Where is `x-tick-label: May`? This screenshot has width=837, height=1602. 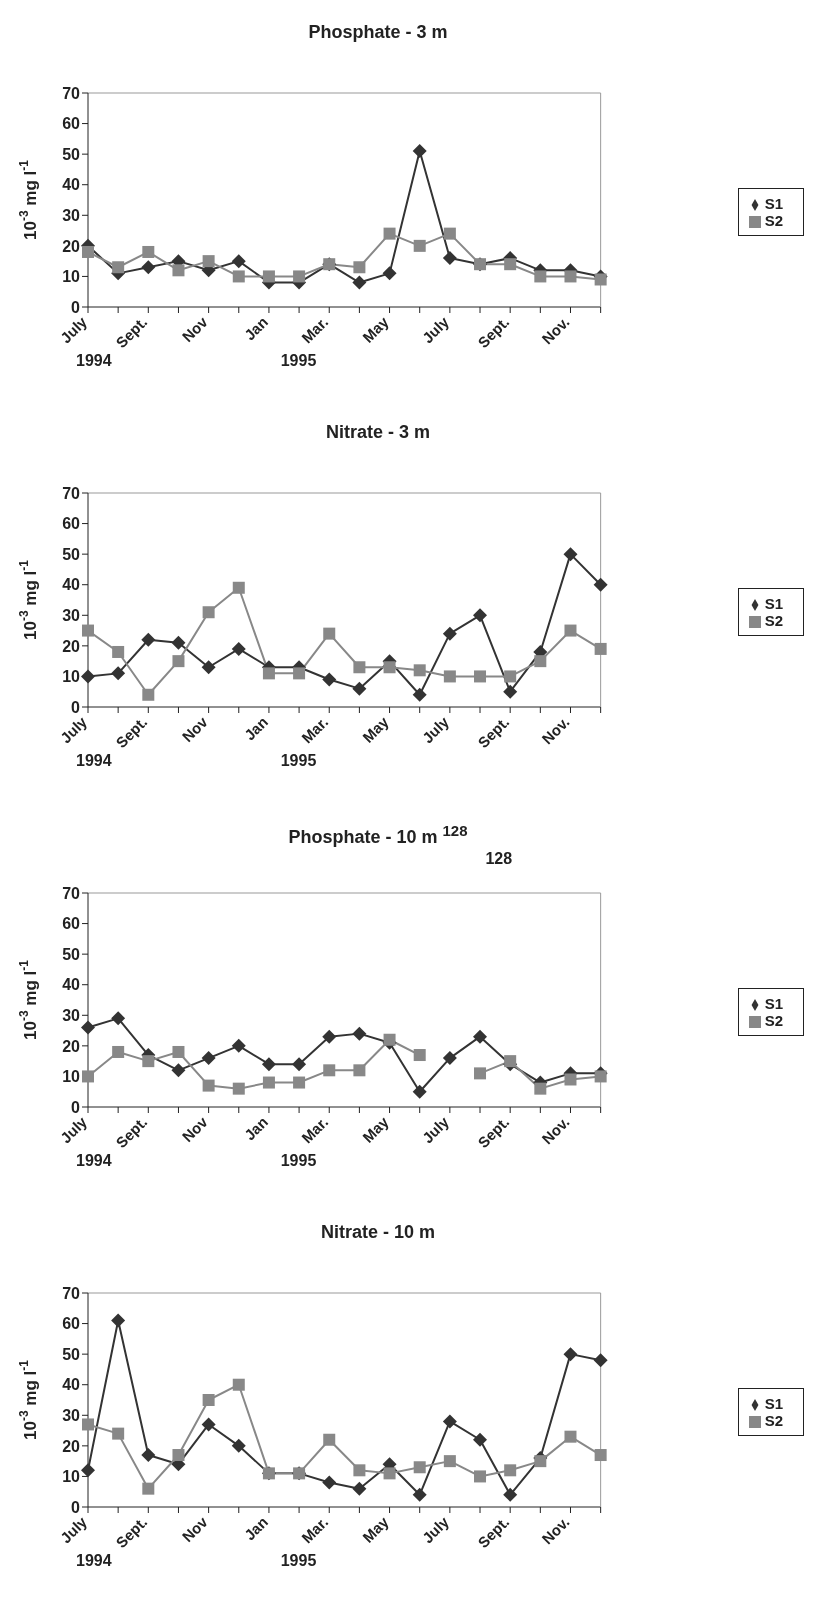
x-tick-label: May is located at coordinates (376, 1529).